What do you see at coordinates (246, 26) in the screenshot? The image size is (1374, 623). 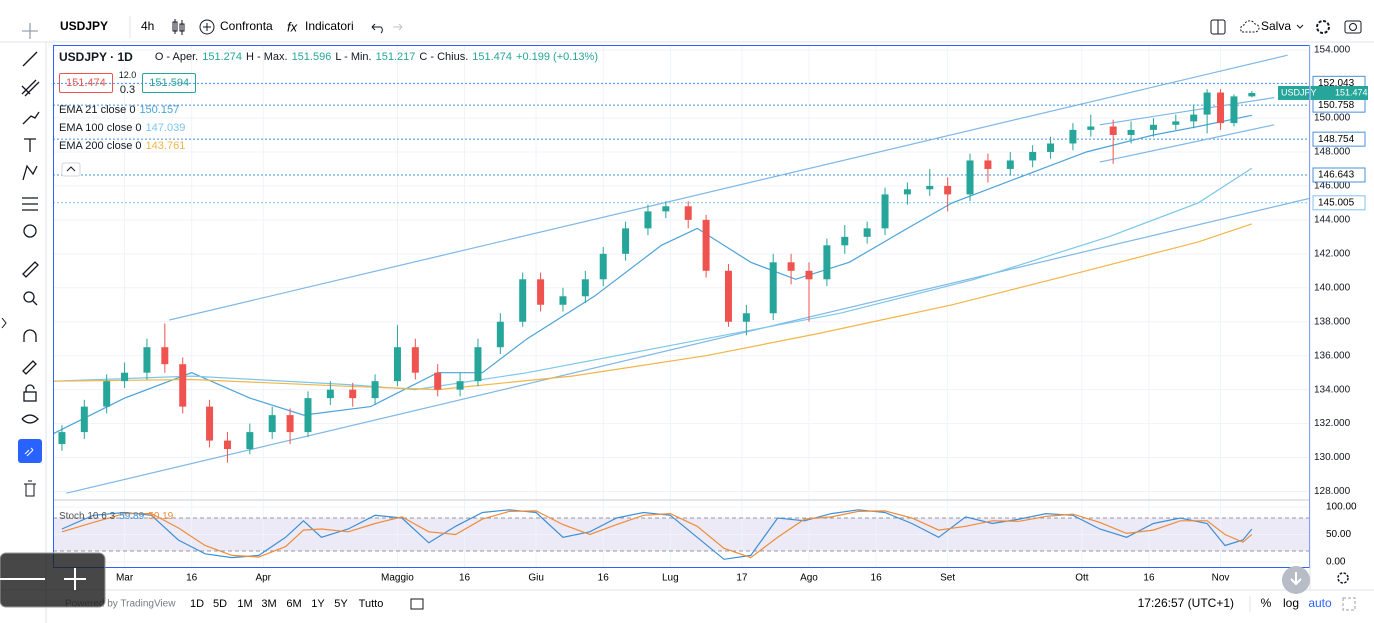 I see `compare-button: Confronta` at bounding box center [246, 26].